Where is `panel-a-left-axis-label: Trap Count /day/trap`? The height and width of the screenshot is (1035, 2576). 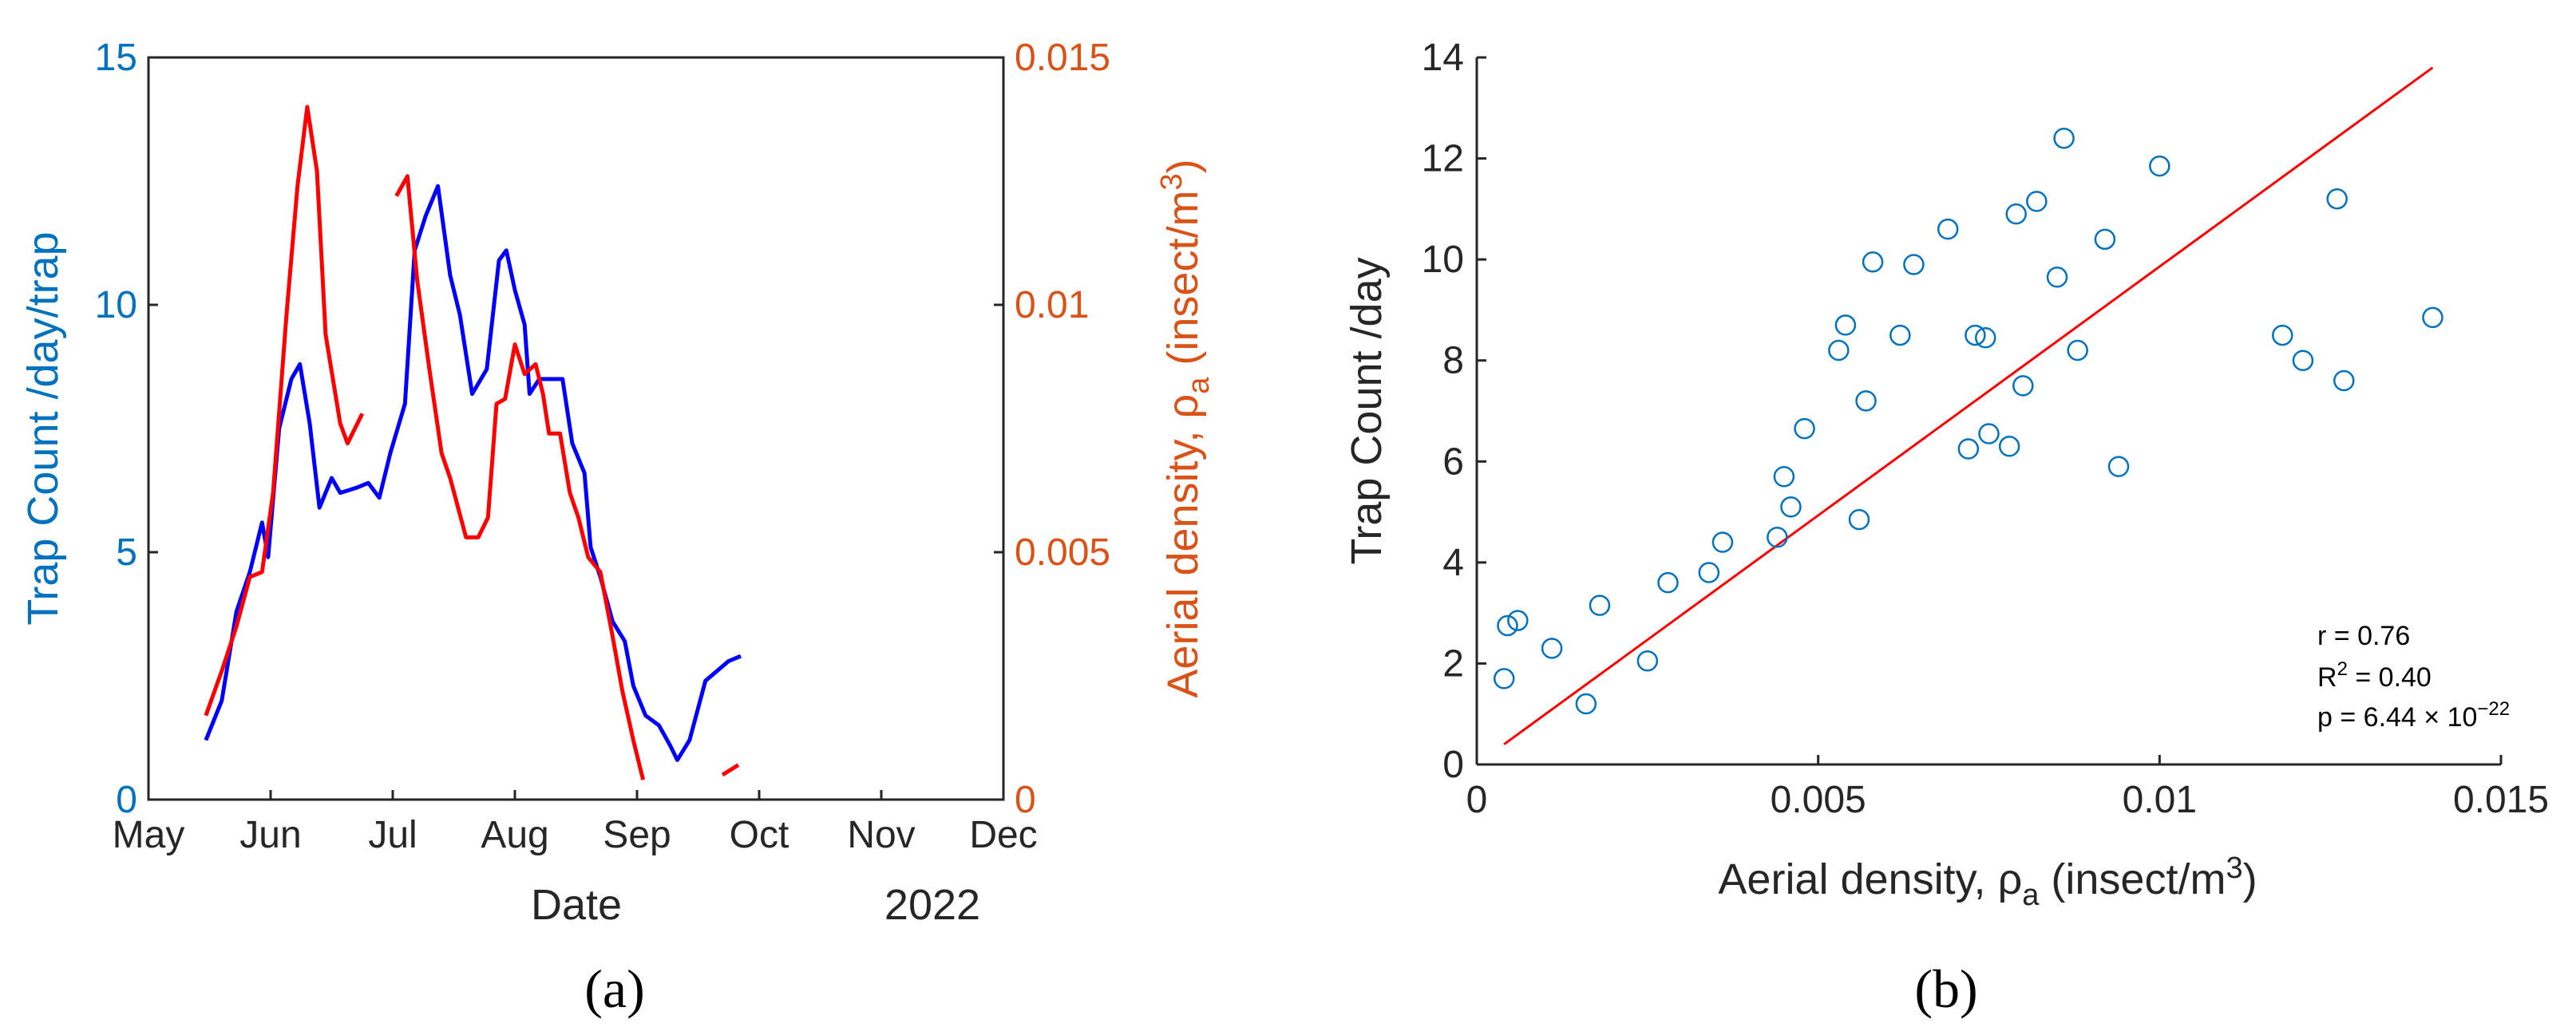 panel-a-left-axis-label: Trap Count /day/trap is located at coordinates (43, 428).